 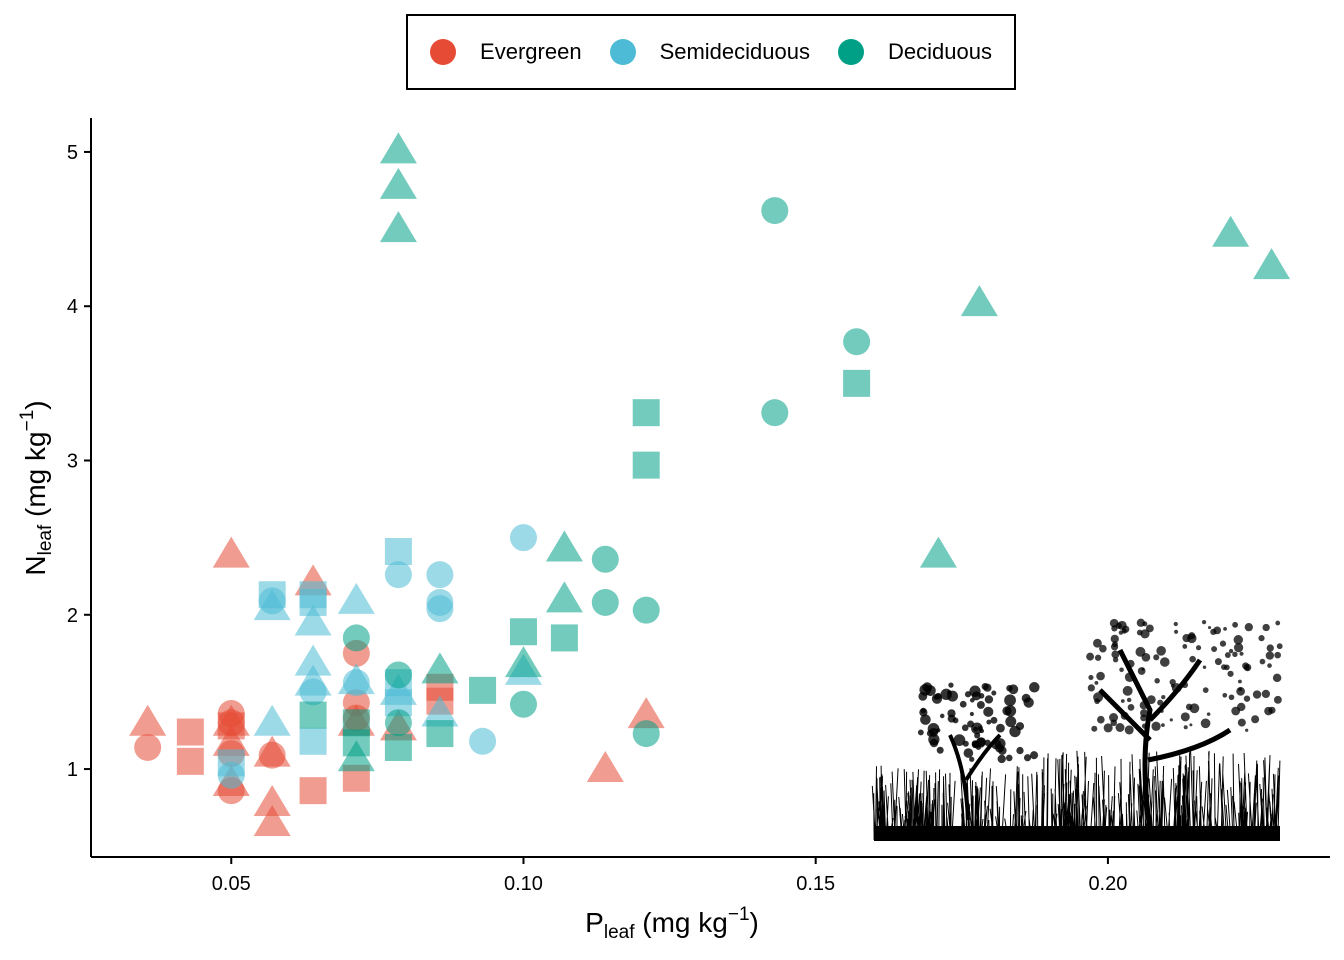 I want to click on x-title-sup: −1, so click(x=738, y=914).